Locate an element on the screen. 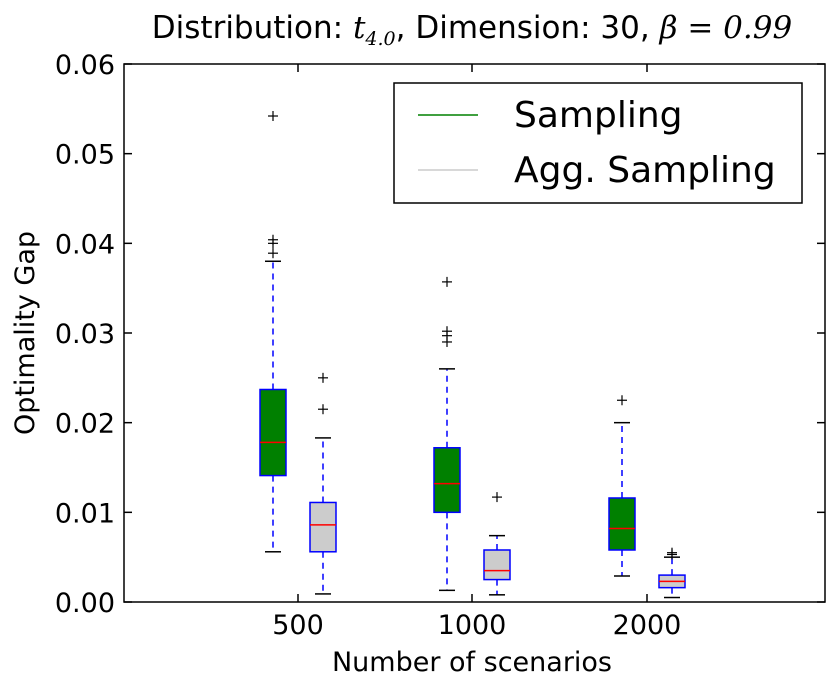 The height and width of the screenshot is (687, 830). y-tick-label: 0.00 is located at coordinates (85, 603).